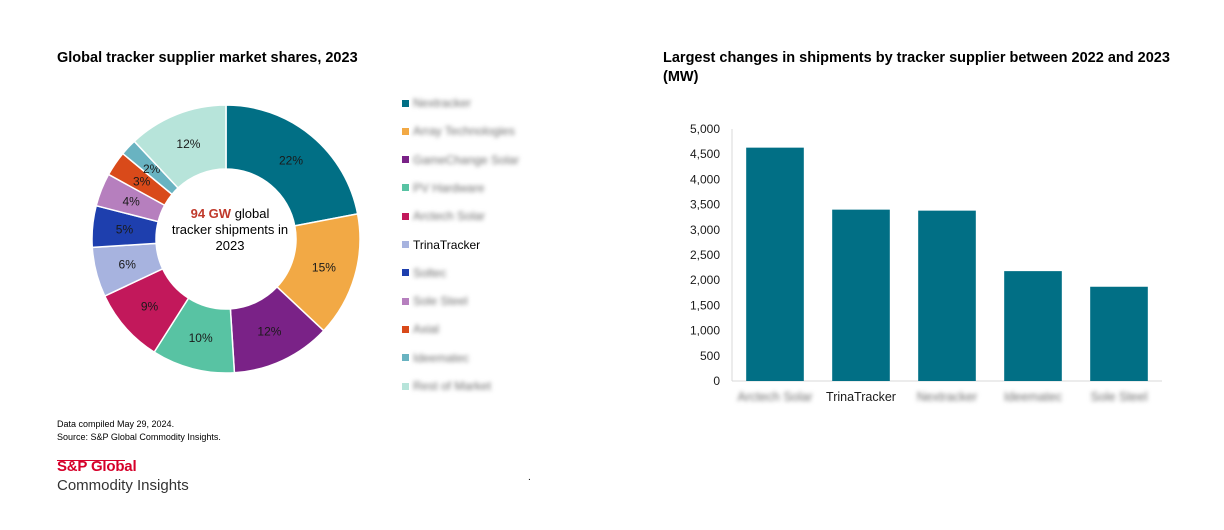 The image size is (1224, 530). What do you see at coordinates (710, 356) in the screenshot?
I see `y-tick-label: 500` at bounding box center [710, 356].